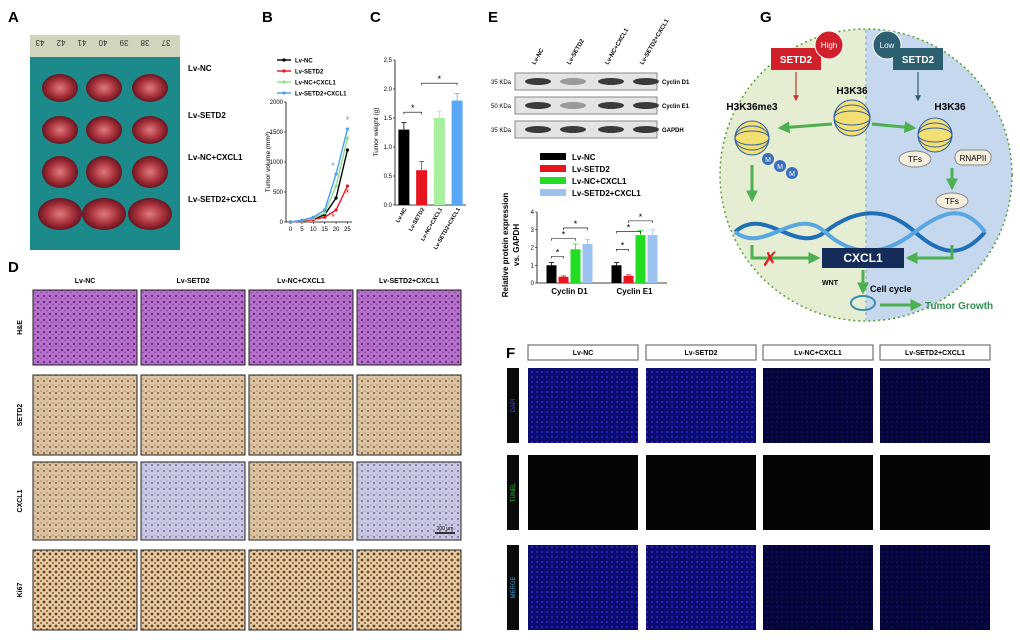 The width and height of the screenshot is (1020, 644). What do you see at coordinates (319, 175) in the screenshot?
I see `series-line` at bounding box center [319, 175].